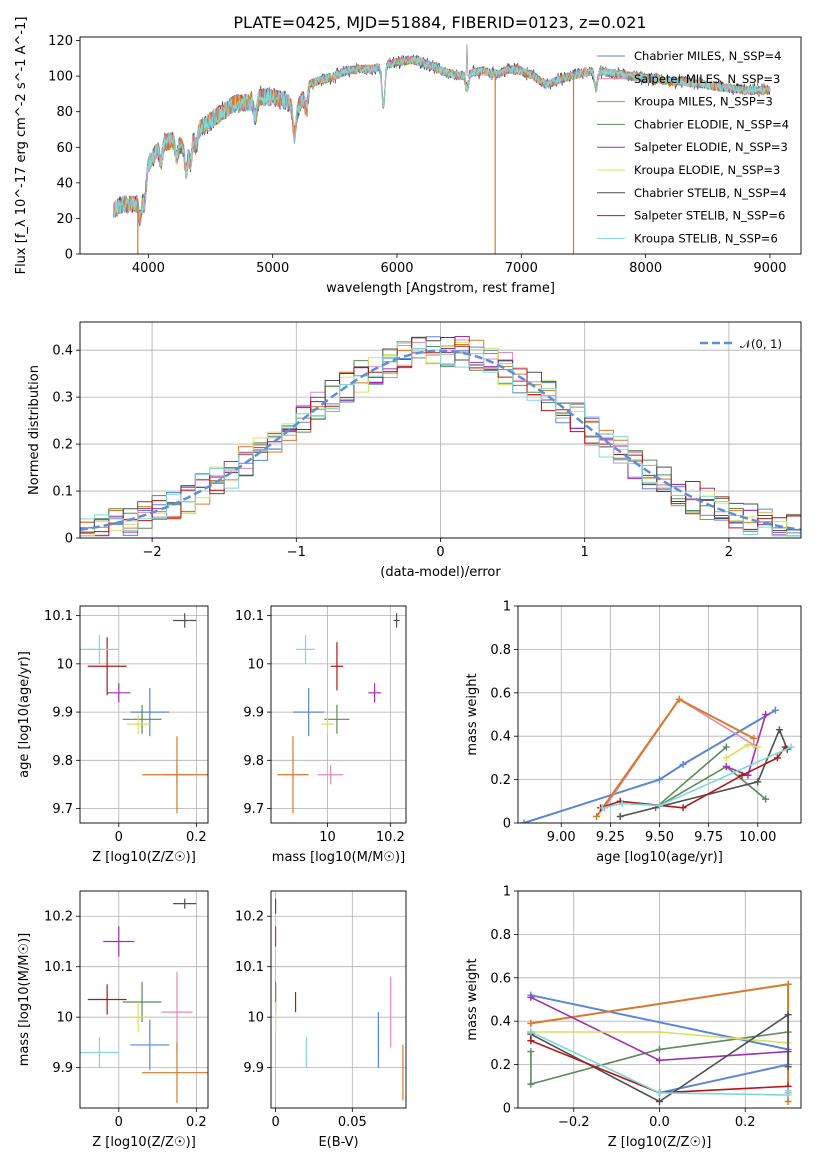 This screenshot has width=819, height=1170. What do you see at coordinates (711, 124) in the screenshot?
I see `legend-label: Chabrier ELODIE, N_SSP=4` at bounding box center [711, 124].